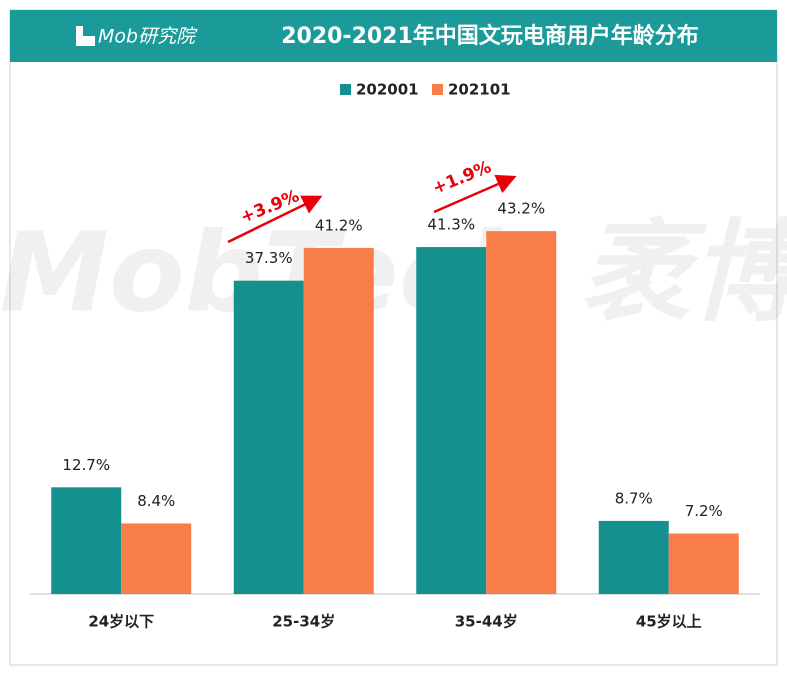 Image resolution: width=787 pixels, height=682 pixels. I want to click on data-label: 12.7%, so click(86, 465).